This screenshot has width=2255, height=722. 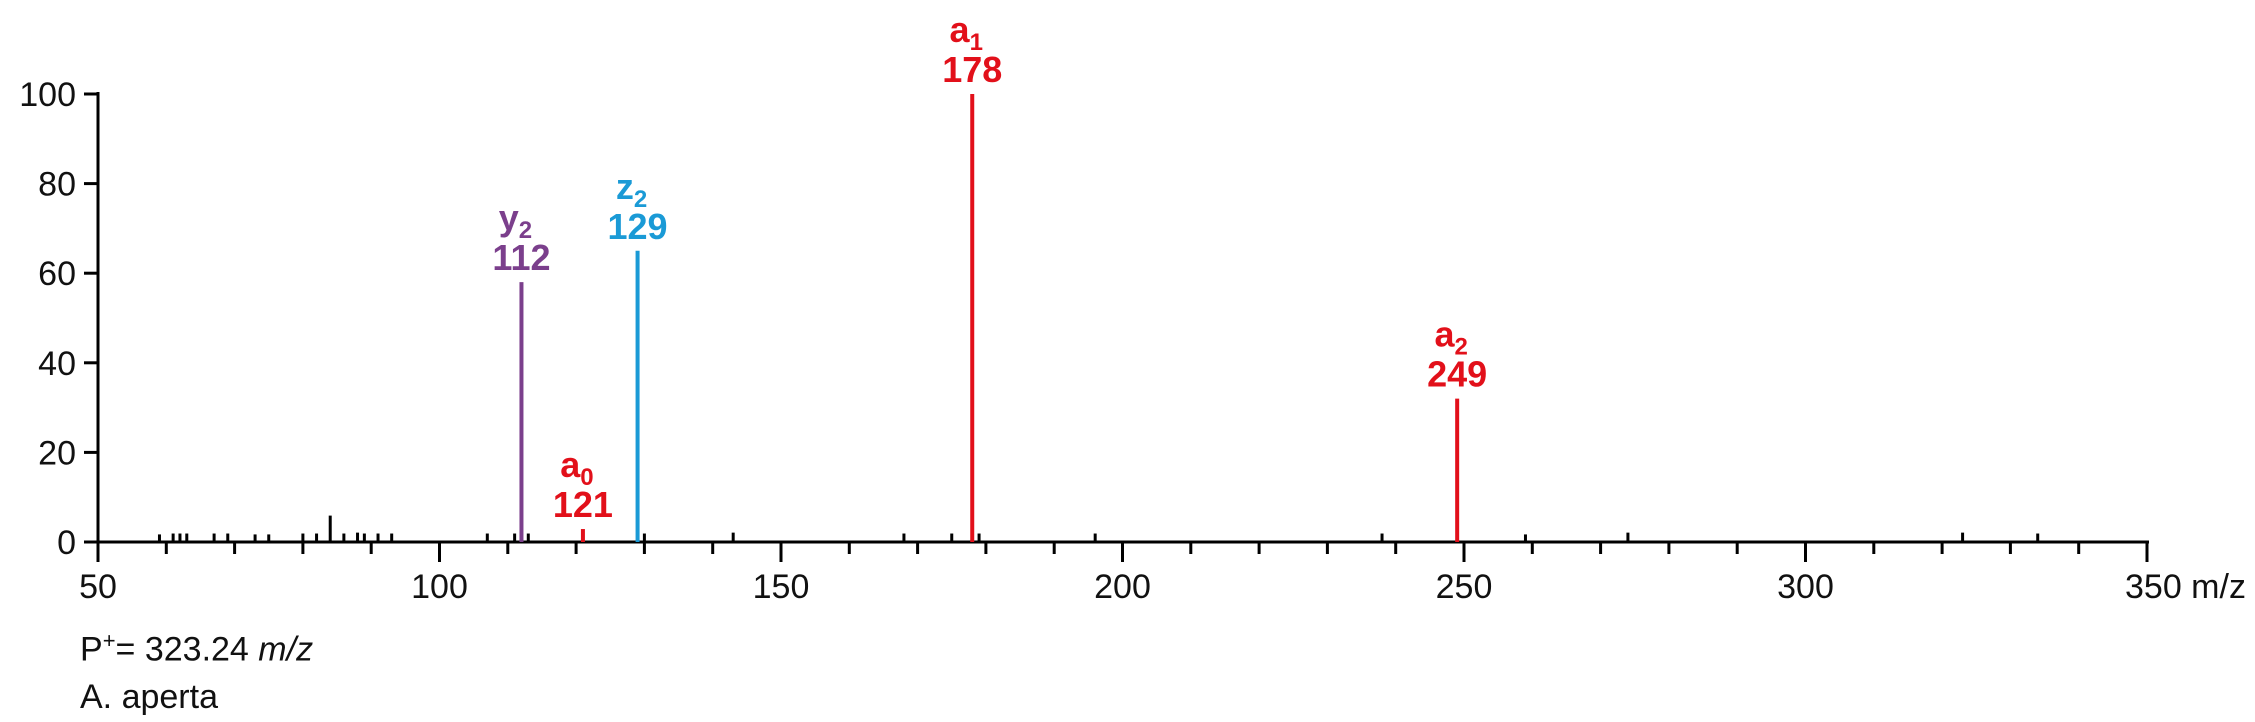 I want to click on x-tick-label: 150, so click(x=781, y=587).